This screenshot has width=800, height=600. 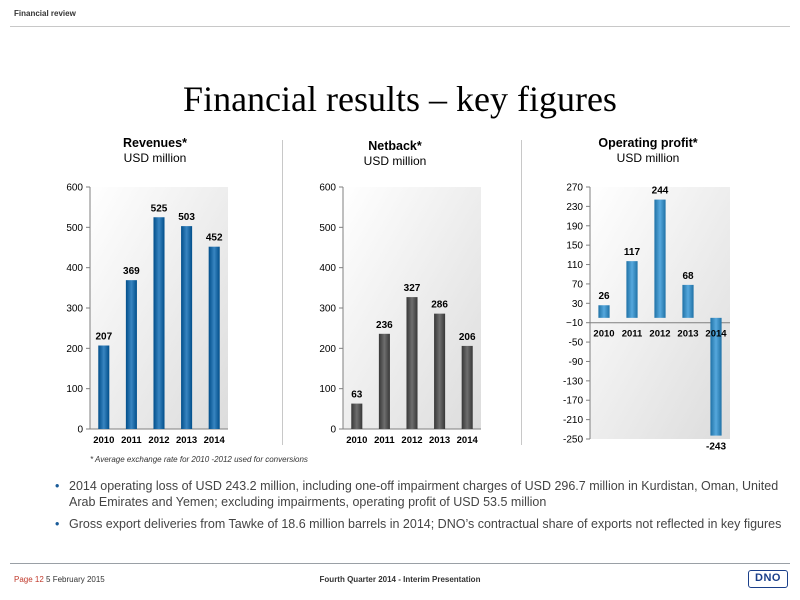 What do you see at coordinates (573, 401) in the screenshot?
I see `y-tick-label: -170` at bounding box center [573, 401].